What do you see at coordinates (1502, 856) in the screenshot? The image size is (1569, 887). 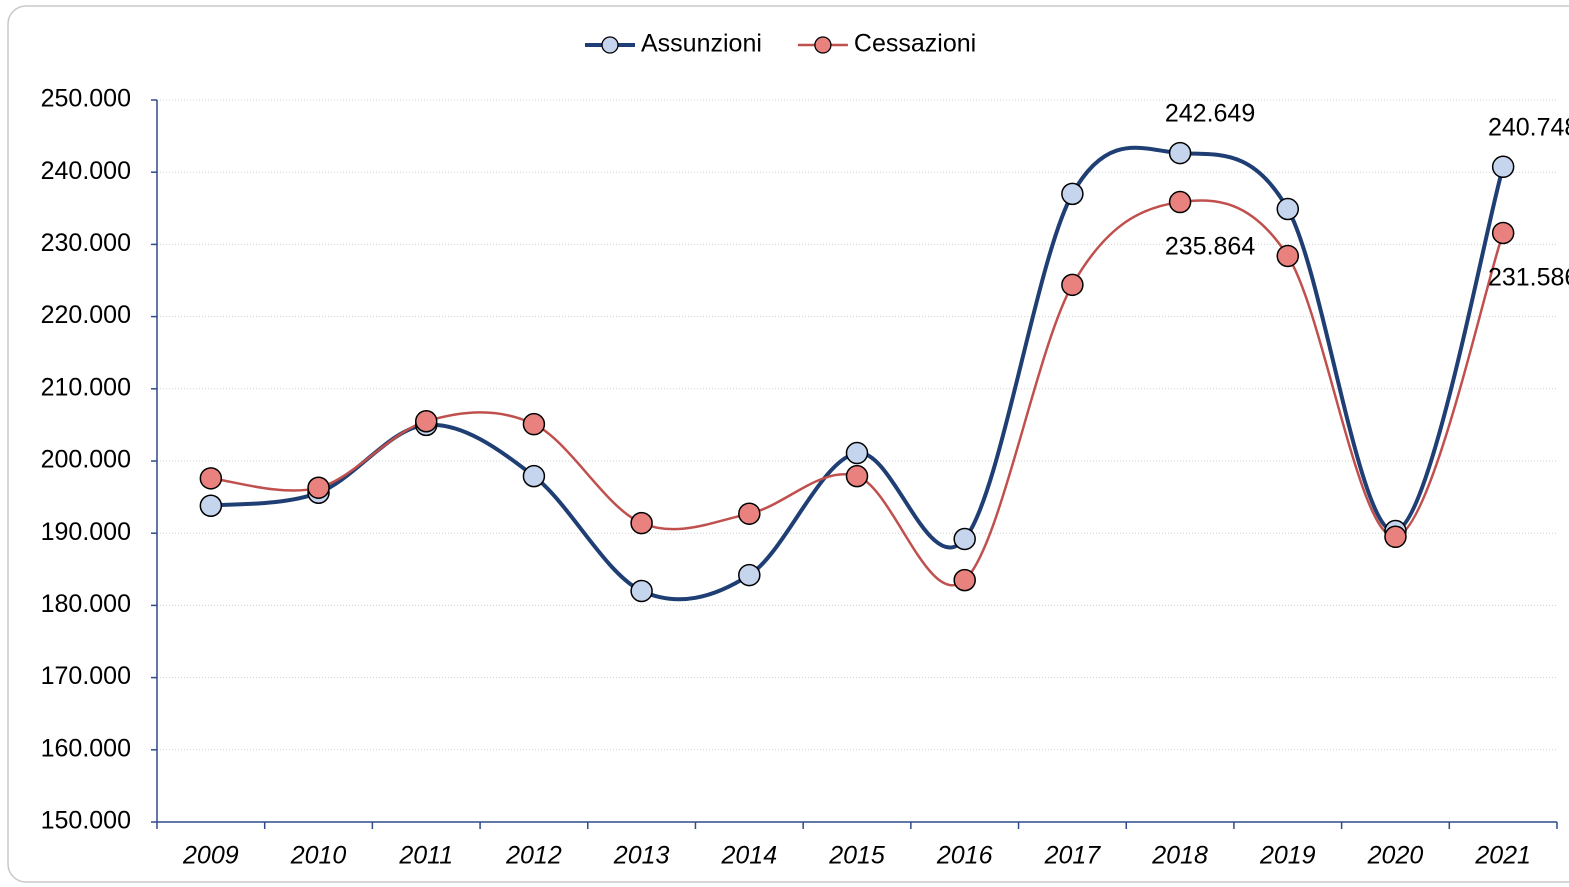 I see `x-tick-label: 2021` at bounding box center [1502, 856].